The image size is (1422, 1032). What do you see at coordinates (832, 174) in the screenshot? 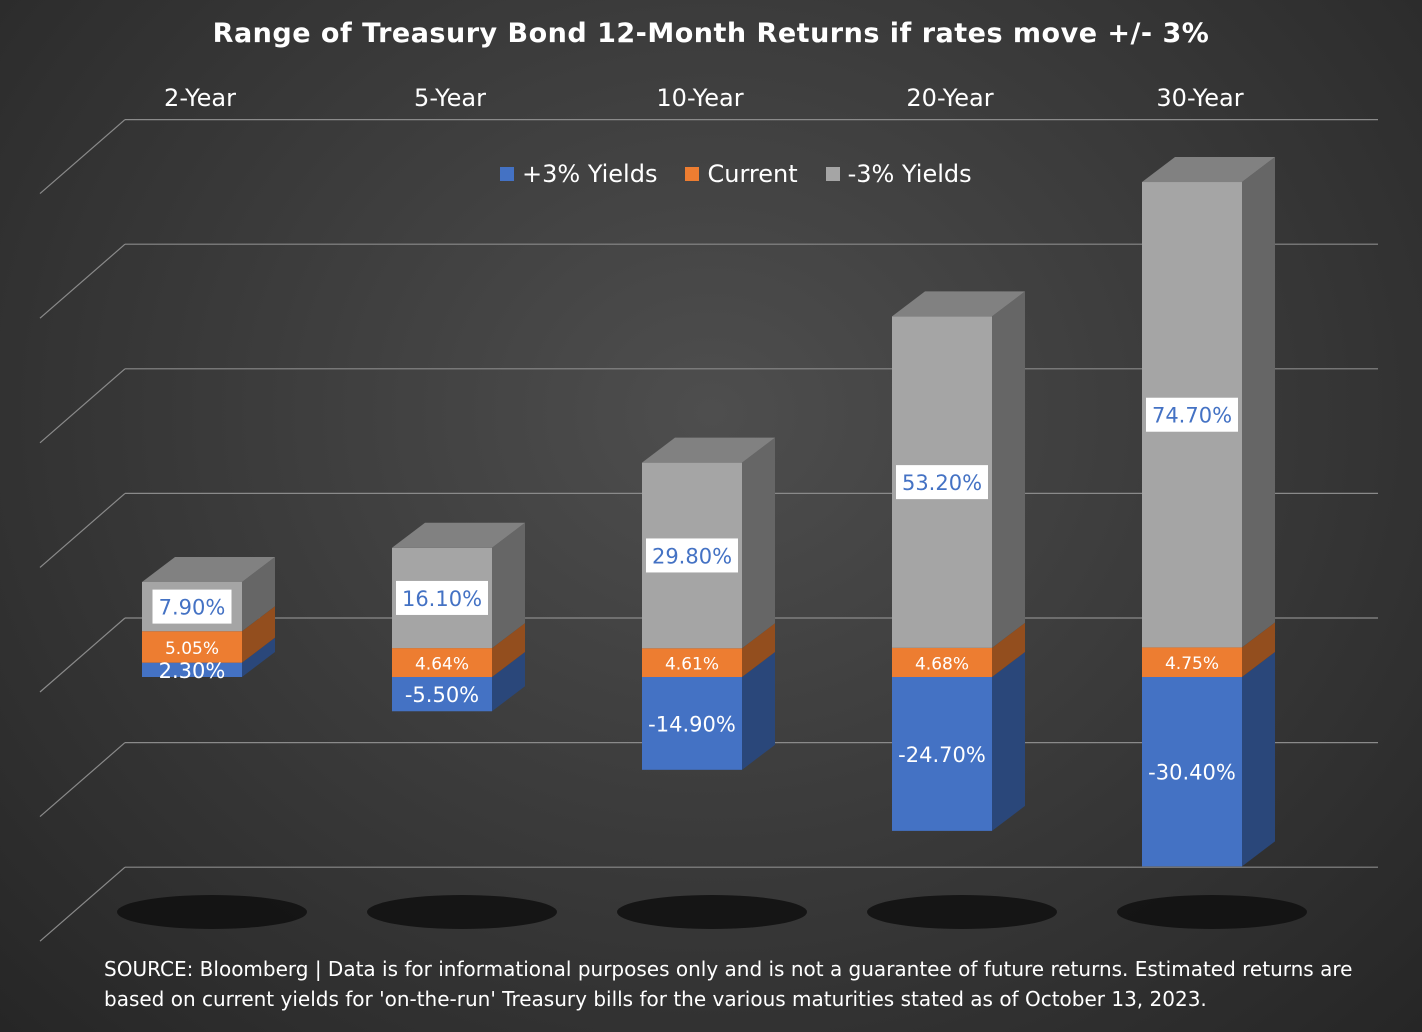
I see `legend-swatch-minus3` at bounding box center [832, 174].